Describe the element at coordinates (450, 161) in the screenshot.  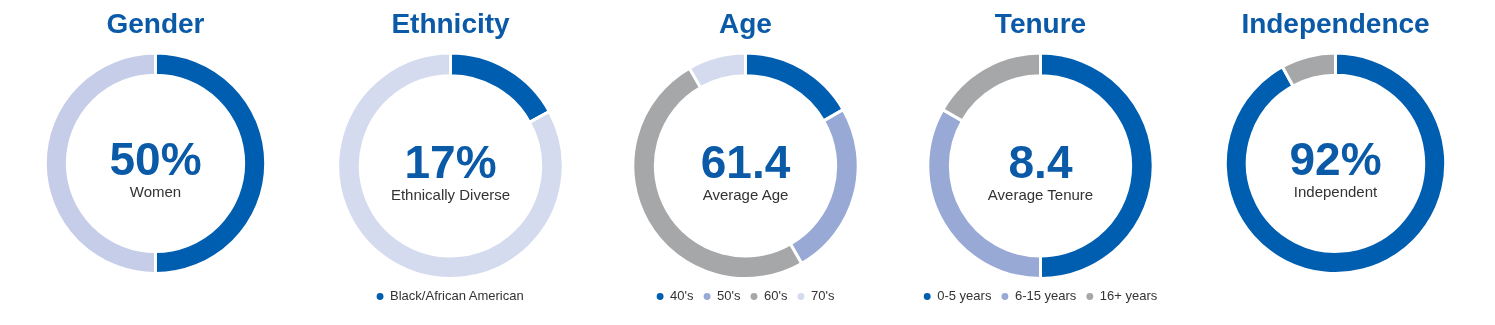
I see `text: 17%` at that location.